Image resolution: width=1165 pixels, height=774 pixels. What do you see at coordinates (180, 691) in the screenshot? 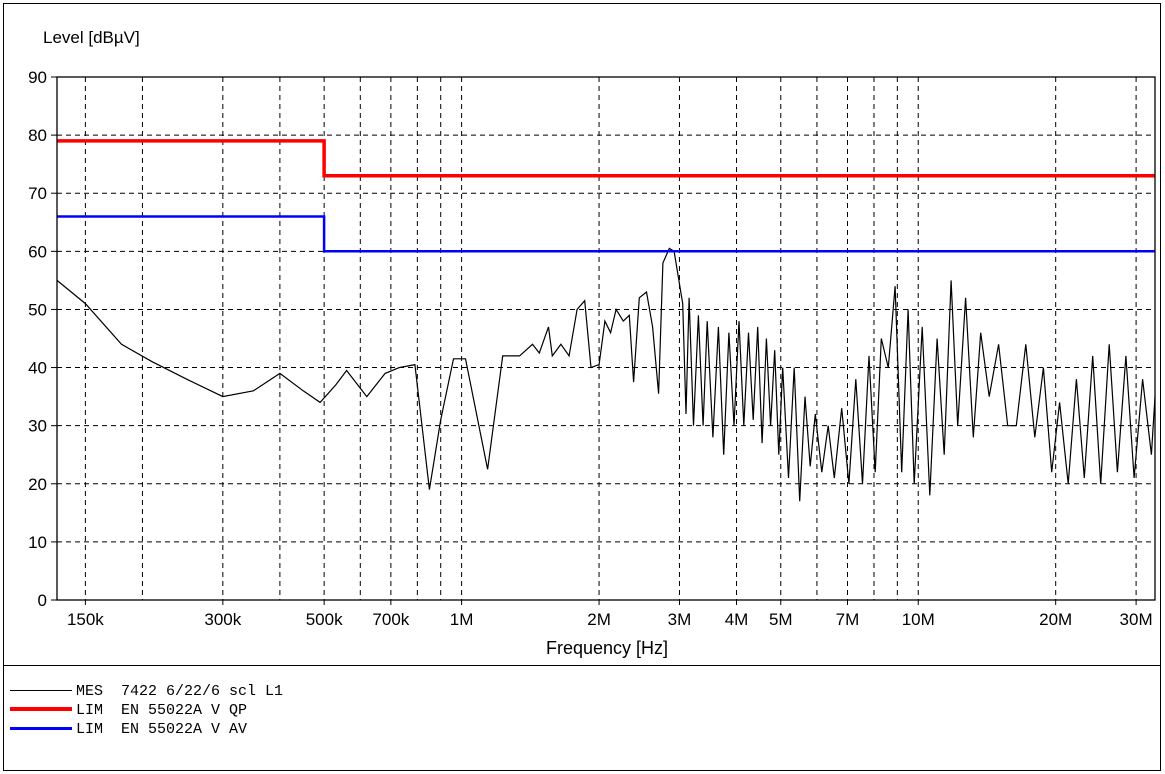
I see `legend-label-measurement: MES 7422 6/22/6 scl L1` at bounding box center [180, 691].